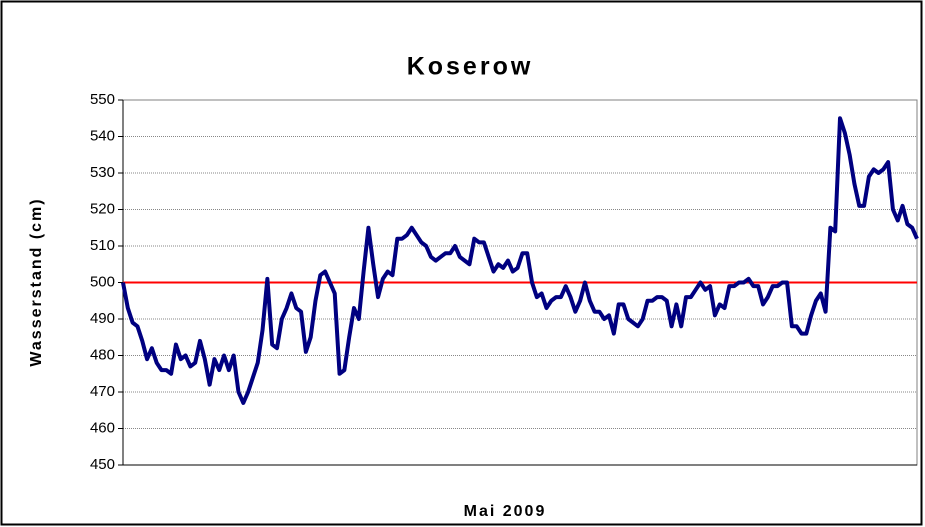  What do you see at coordinates (102, 427) in the screenshot?
I see `y-tick-label: 460` at bounding box center [102, 427].